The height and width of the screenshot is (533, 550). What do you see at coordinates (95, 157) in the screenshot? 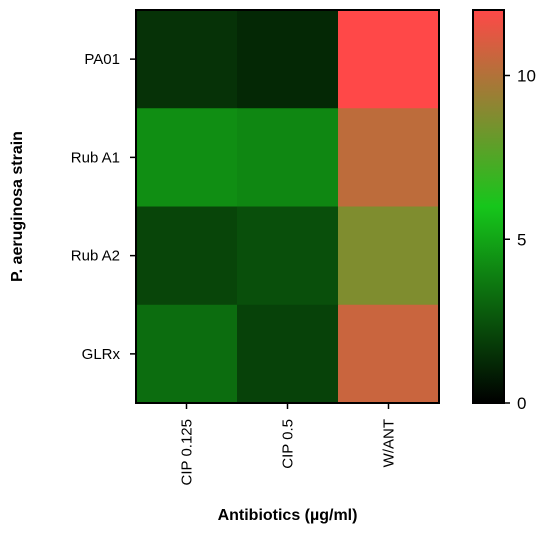
I see `row-label: Rub A1` at bounding box center [95, 157].